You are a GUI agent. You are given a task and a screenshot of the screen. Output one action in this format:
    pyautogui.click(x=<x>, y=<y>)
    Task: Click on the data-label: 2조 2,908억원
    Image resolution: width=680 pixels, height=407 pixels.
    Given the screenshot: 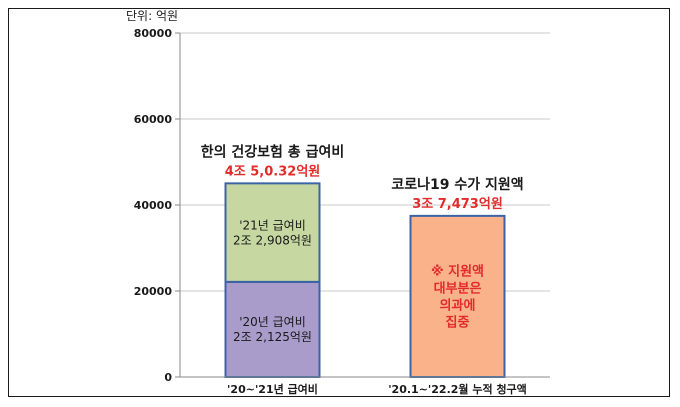 What is the action you would take?
    pyautogui.click(x=272, y=240)
    